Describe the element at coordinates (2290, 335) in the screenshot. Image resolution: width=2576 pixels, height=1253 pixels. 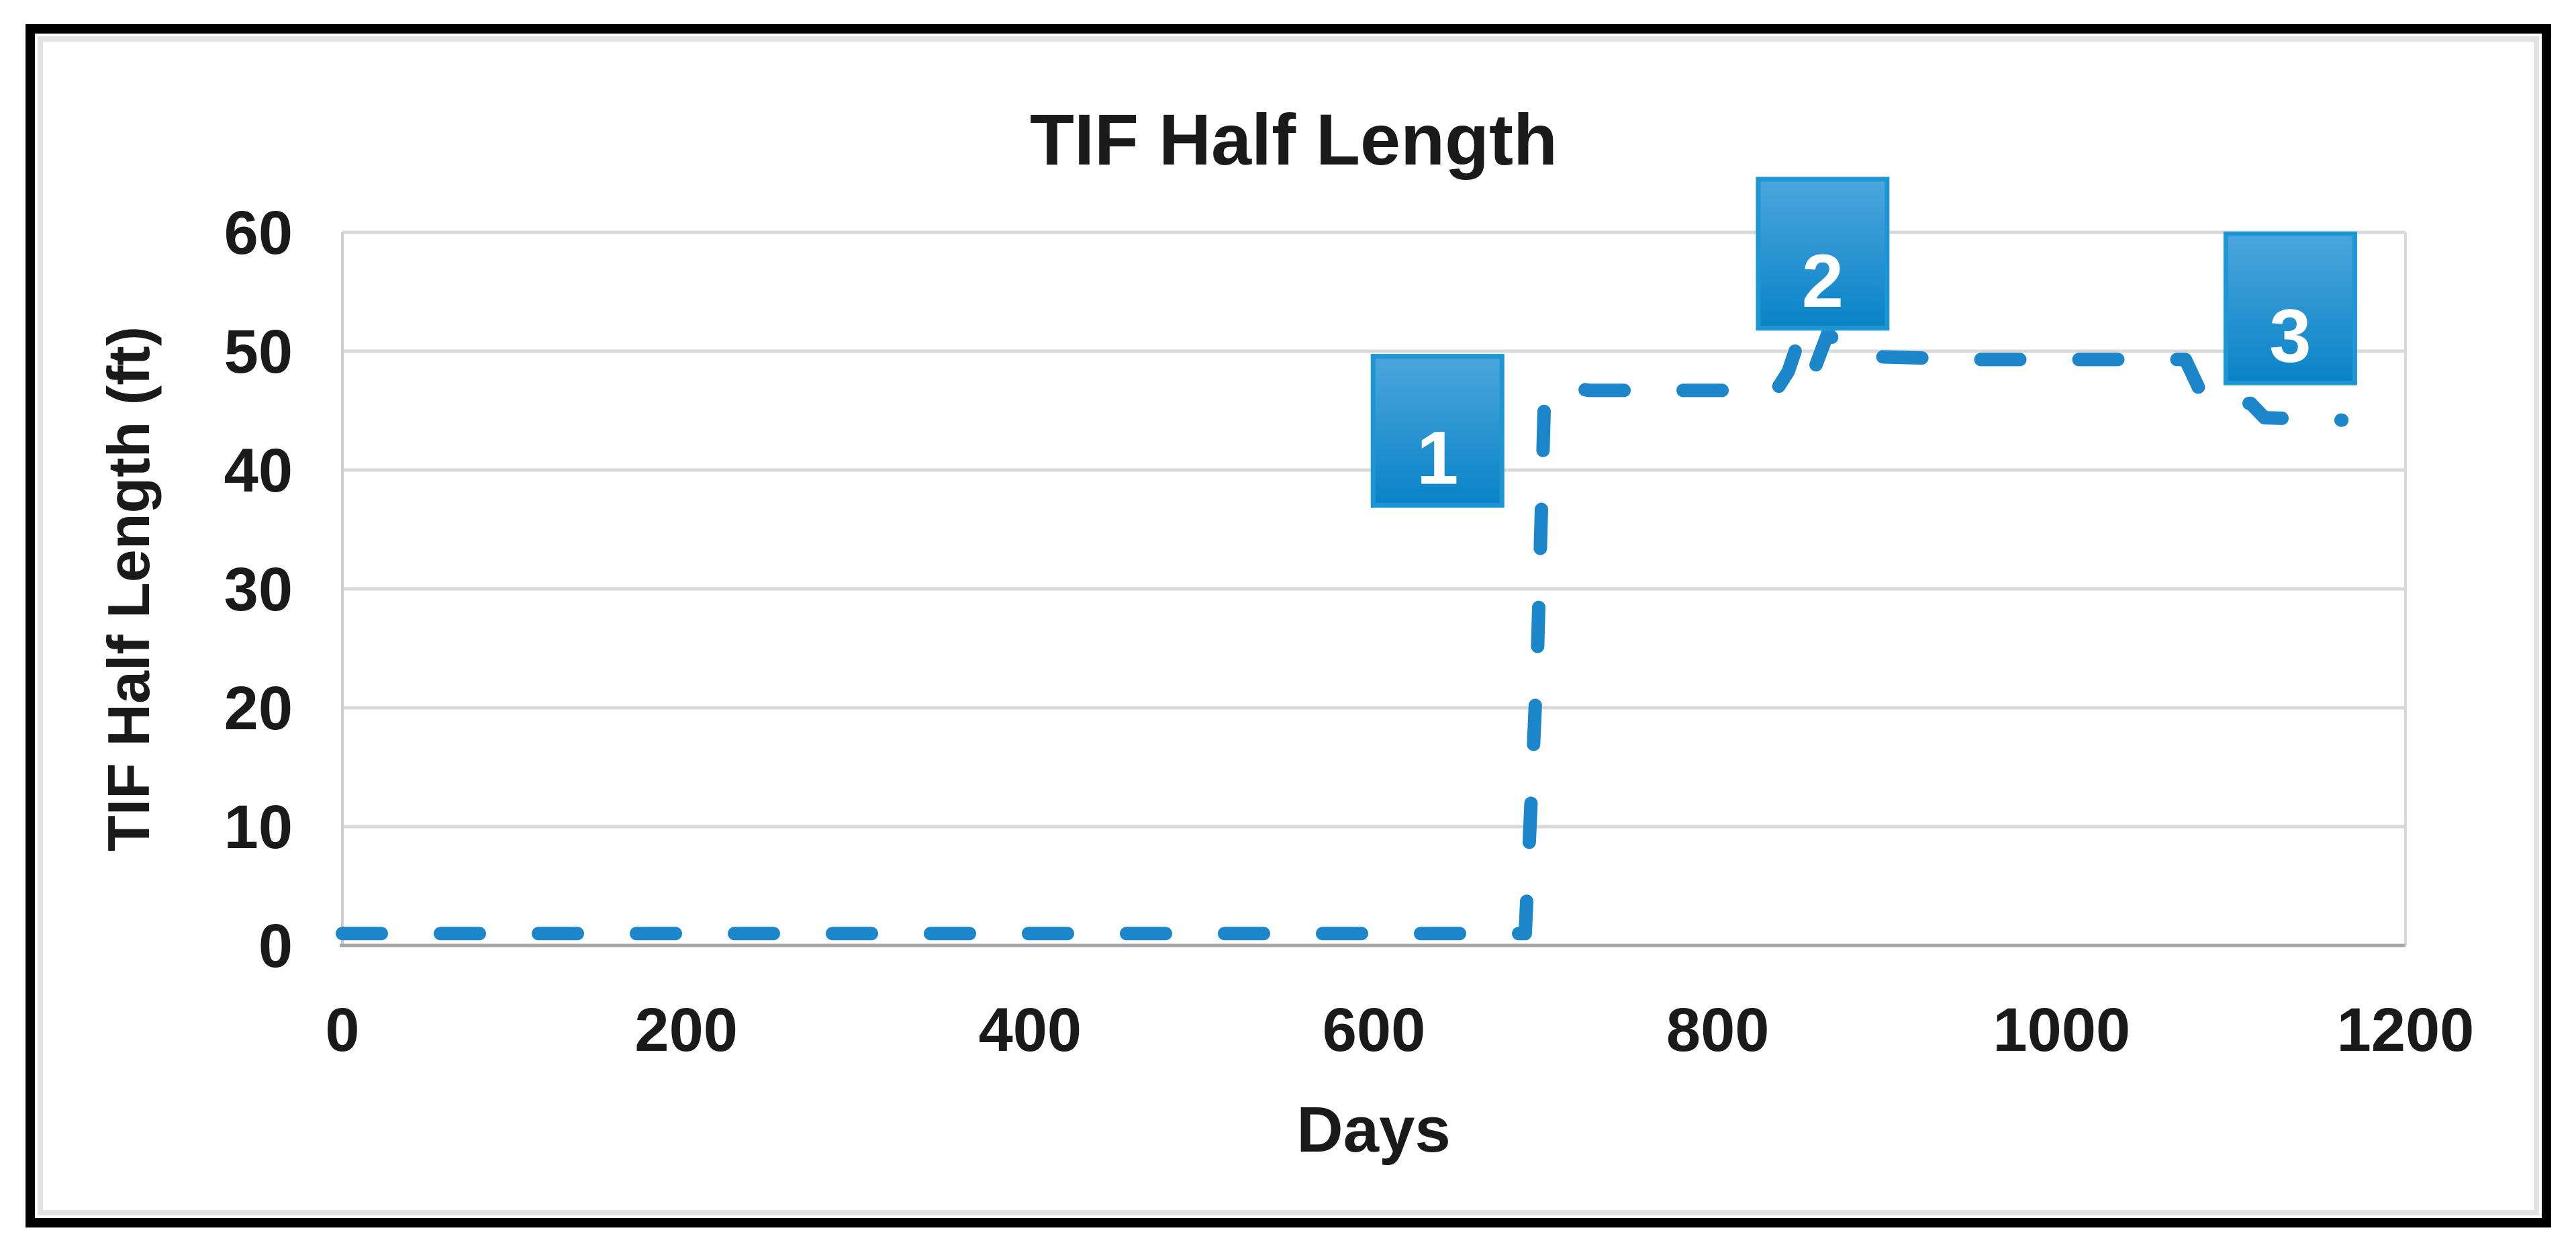
I see `annotation-number-3: 3` at that location.